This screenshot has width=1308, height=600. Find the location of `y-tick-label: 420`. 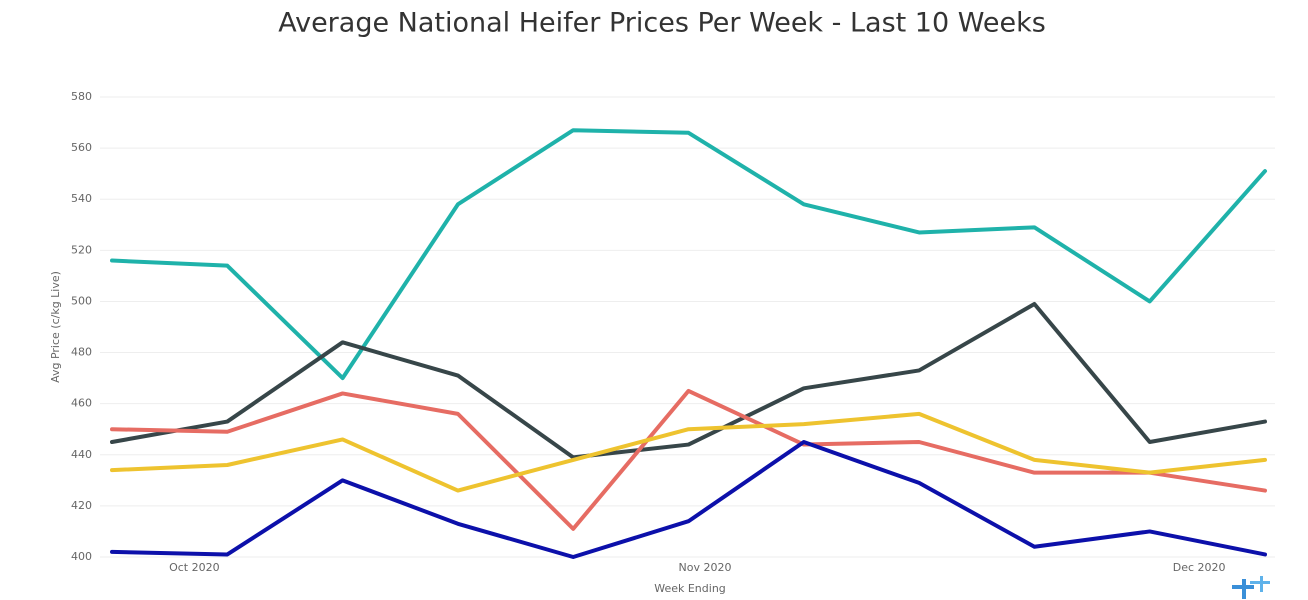

y-tick-label: 420 is located at coordinates (81, 505).